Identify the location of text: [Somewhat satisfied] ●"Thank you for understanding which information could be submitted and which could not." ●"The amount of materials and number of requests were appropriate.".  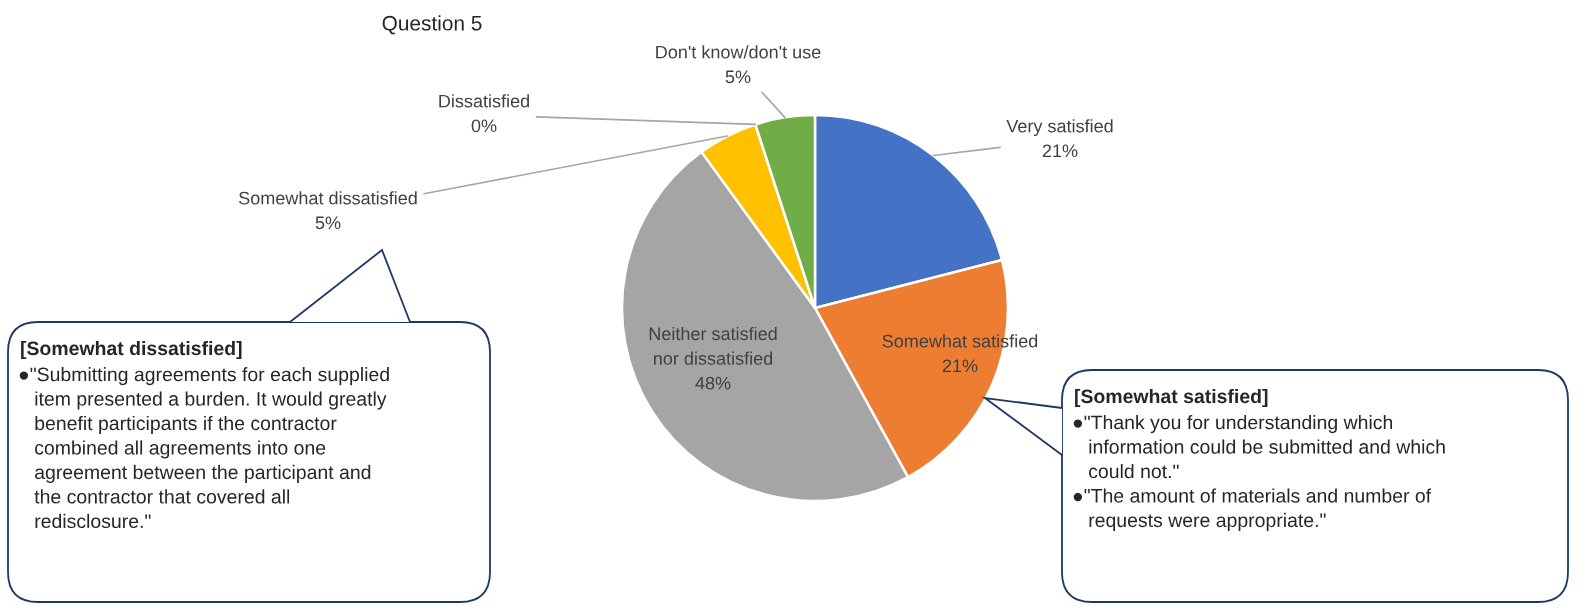
(1259, 459).